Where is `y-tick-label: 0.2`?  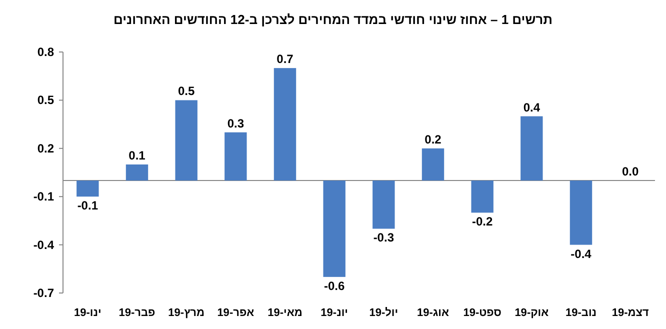 y-tick-label: 0.2 is located at coordinates (45, 148).